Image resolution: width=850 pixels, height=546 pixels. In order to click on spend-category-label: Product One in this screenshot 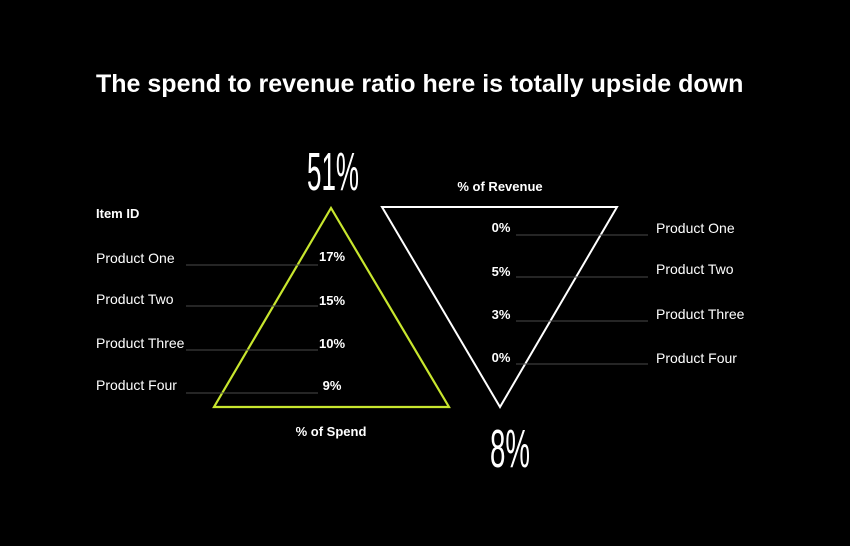, I will do `click(135, 258)`.